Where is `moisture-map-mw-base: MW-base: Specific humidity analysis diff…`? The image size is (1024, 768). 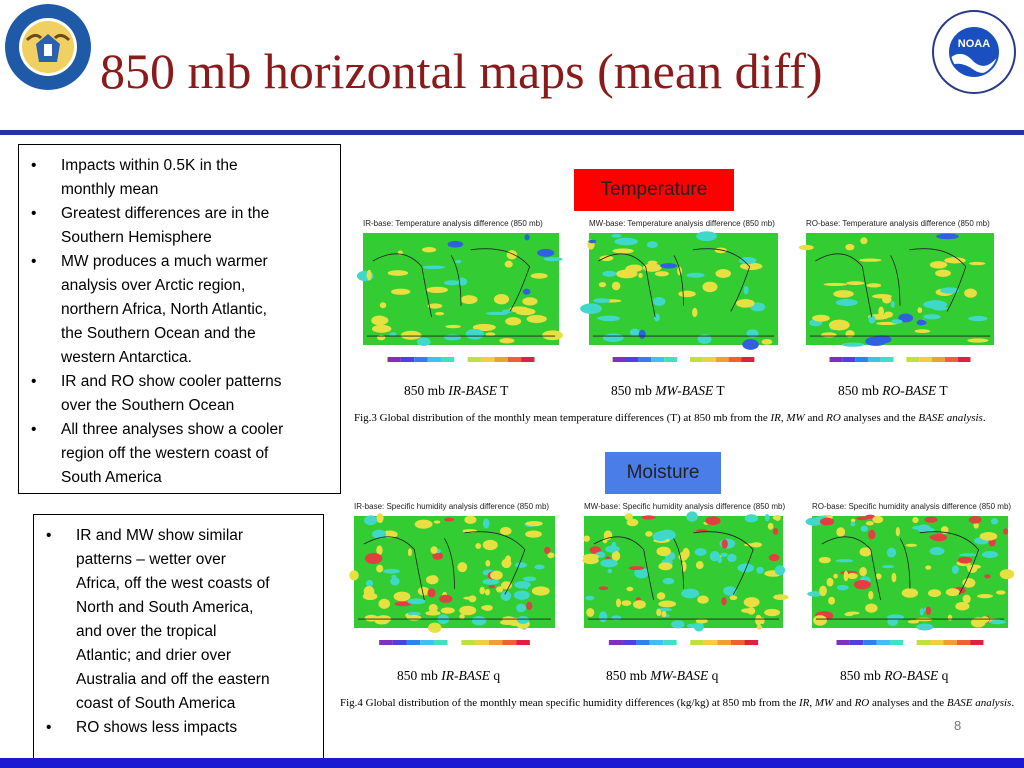 moisture-map-mw-base: MW-base: Specific humidity analysis diff… is located at coordinates (682, 579).